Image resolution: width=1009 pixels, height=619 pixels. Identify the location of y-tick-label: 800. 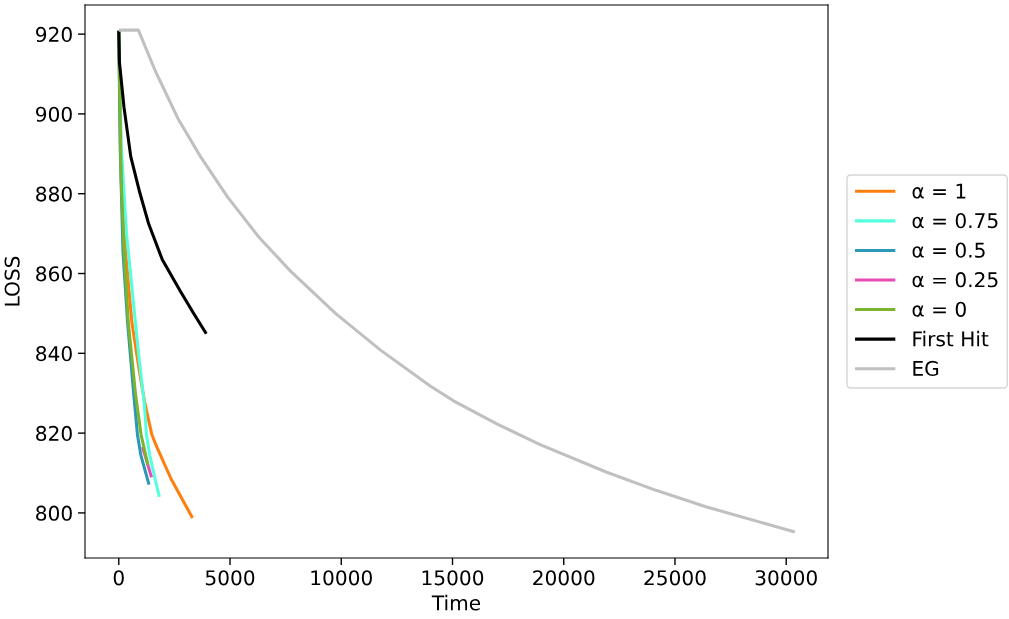
(54, 513).